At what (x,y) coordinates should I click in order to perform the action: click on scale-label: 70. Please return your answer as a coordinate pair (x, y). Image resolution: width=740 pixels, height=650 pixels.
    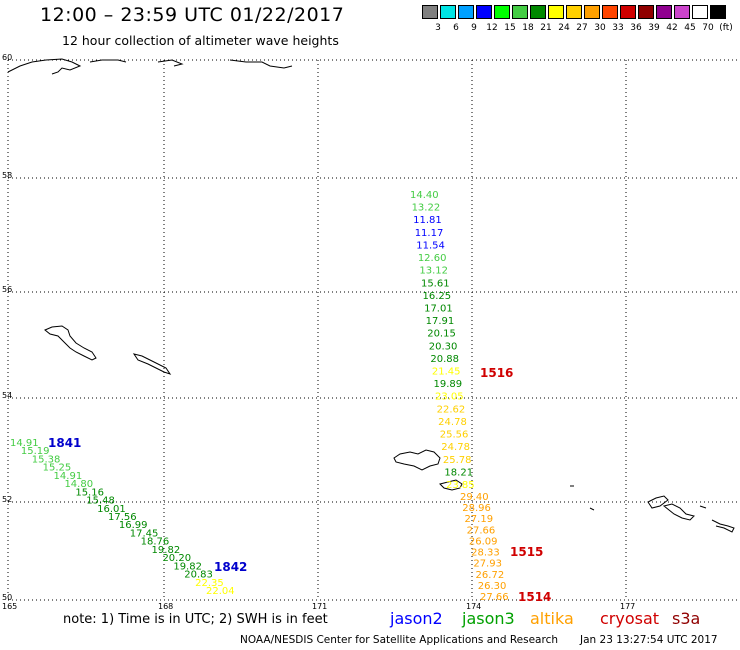
    Looking at the image, I should click on (708, 28).